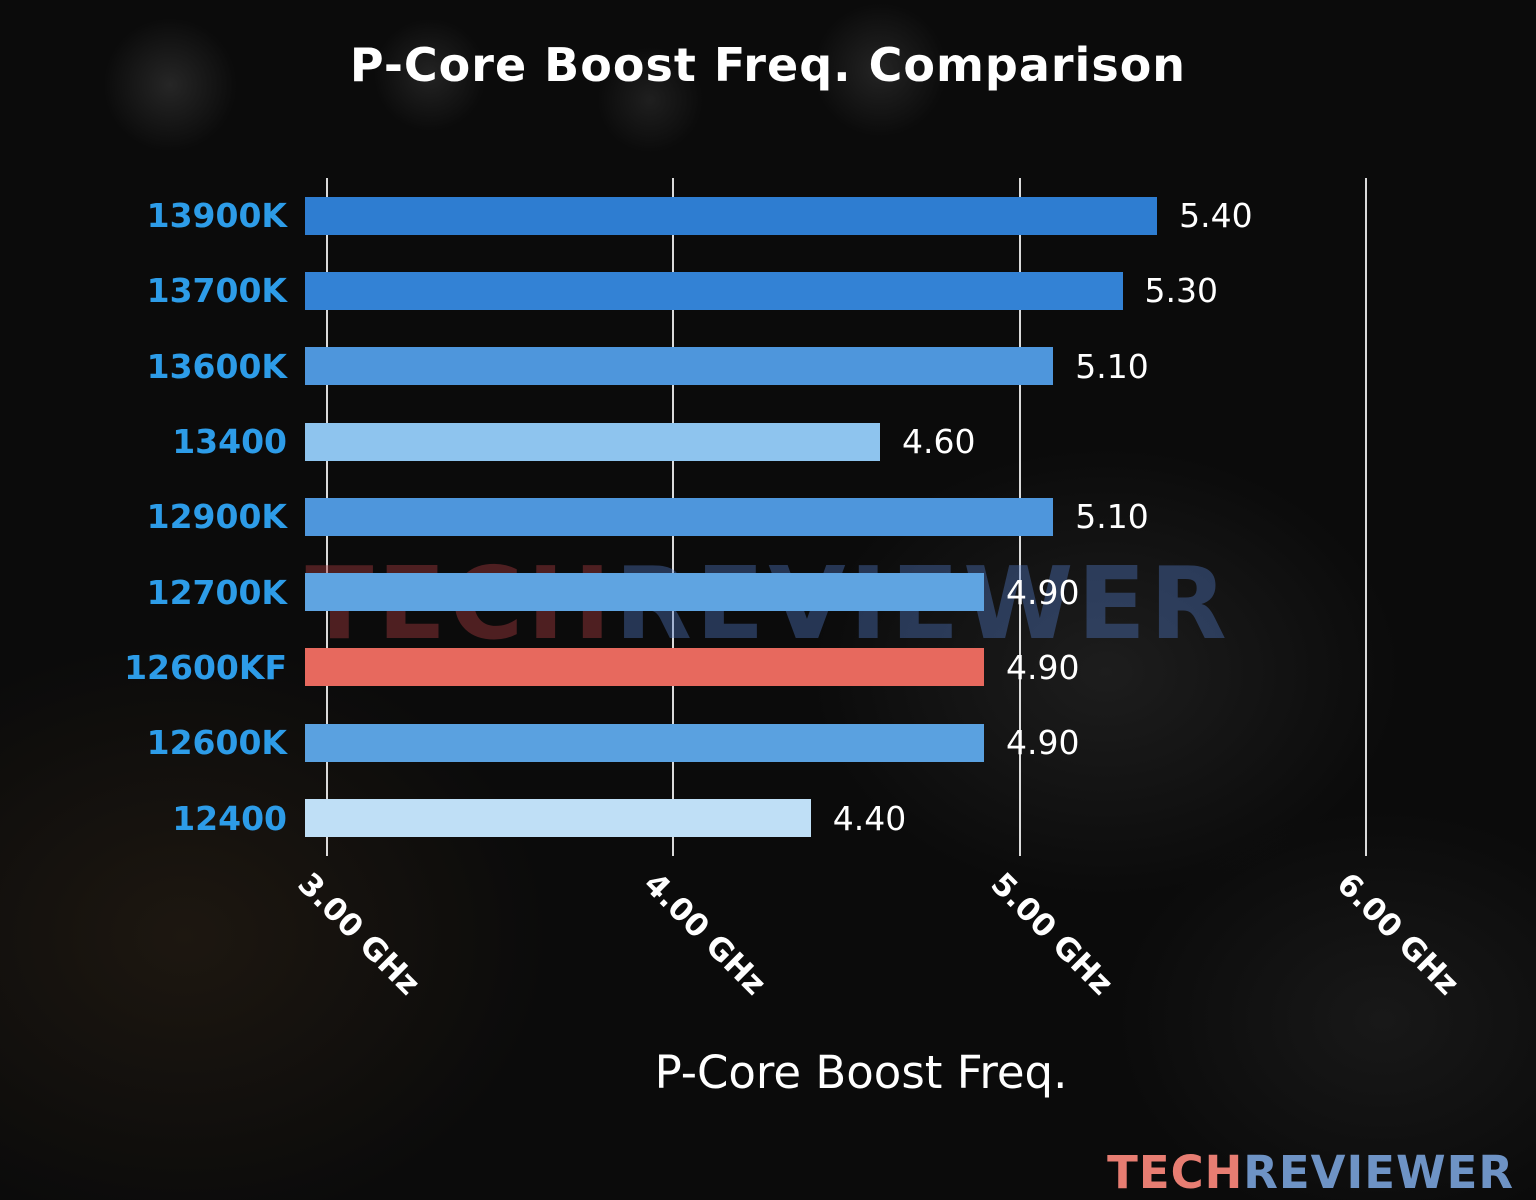 The width and height of the screenshot is (1536, 1200). Describe the element at coordinates (1378, 1172) in the screenshot. I see `brand-reviewer: REVIEWER` at that location.